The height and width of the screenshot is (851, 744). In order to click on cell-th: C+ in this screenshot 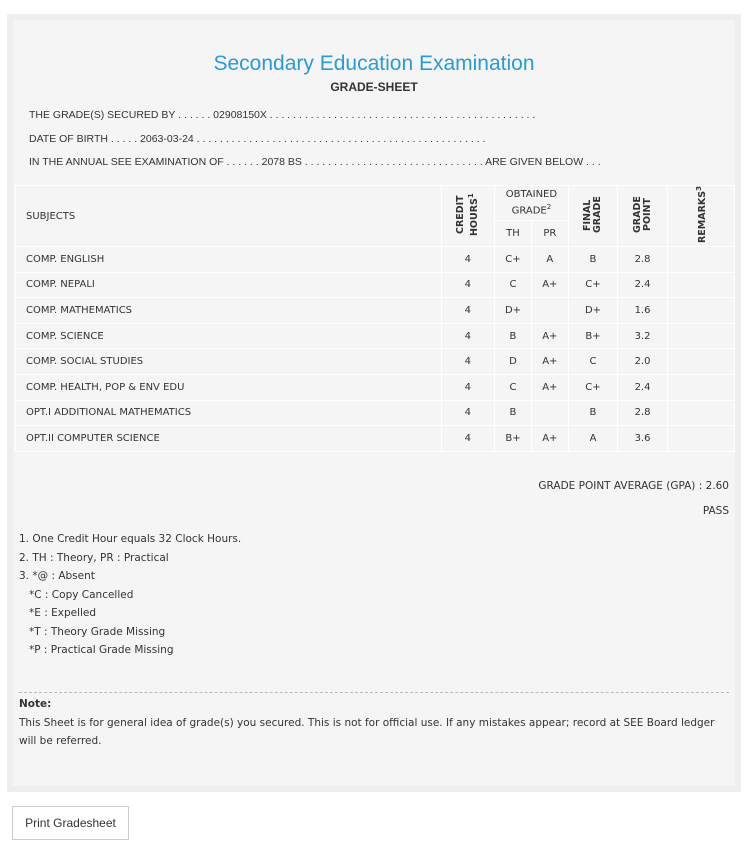, I will do `click(513, 259)`.